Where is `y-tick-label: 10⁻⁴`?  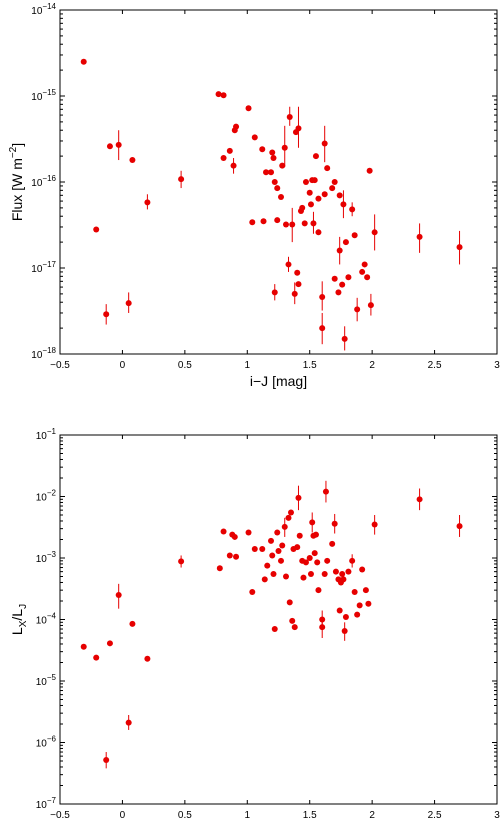 y-tick-label: 10⁻⁴ is located at coordinates (46, 619).